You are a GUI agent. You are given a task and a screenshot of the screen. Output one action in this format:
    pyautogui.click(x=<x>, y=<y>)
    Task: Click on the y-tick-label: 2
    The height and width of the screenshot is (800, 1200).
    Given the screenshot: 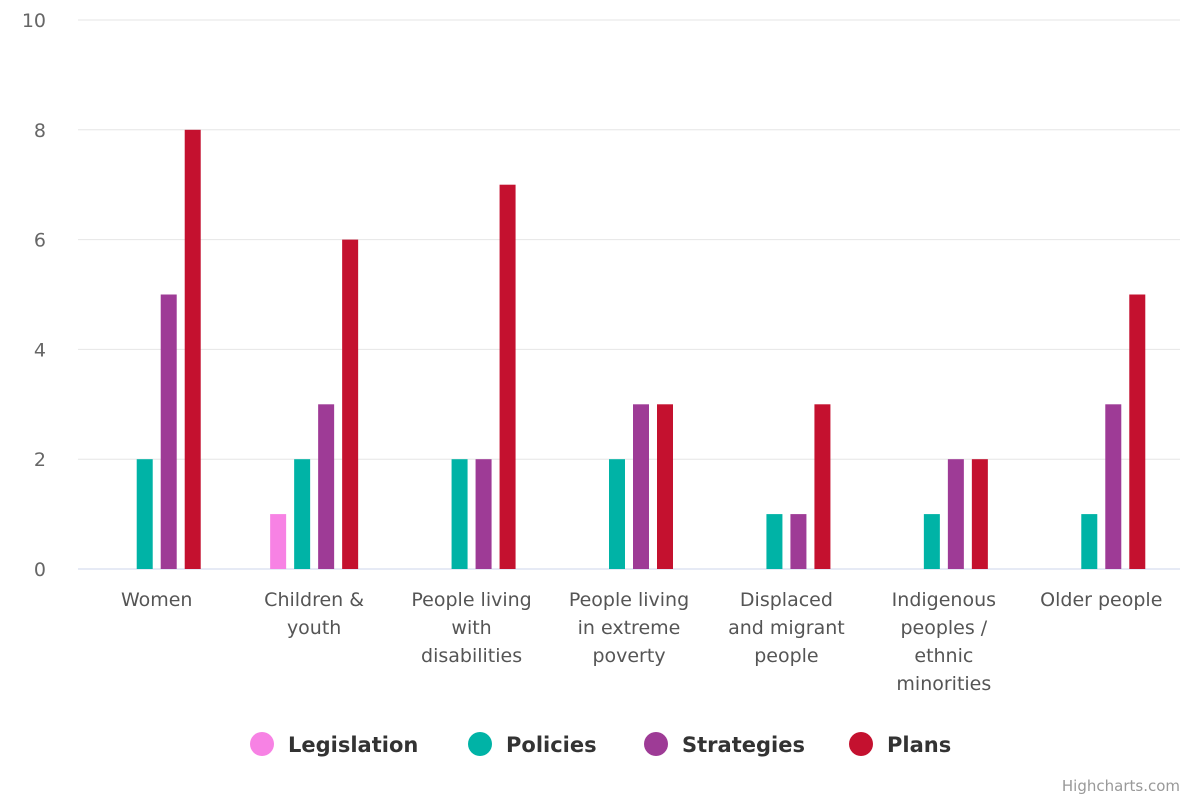 What is the action you would take?
    pyautogui.click(x=40, y=460)
    